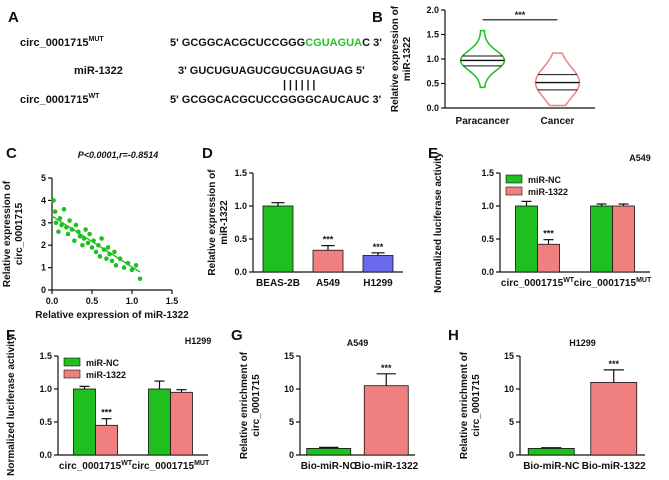  I want to click on y-tick-label: 4, so click(43, 200).